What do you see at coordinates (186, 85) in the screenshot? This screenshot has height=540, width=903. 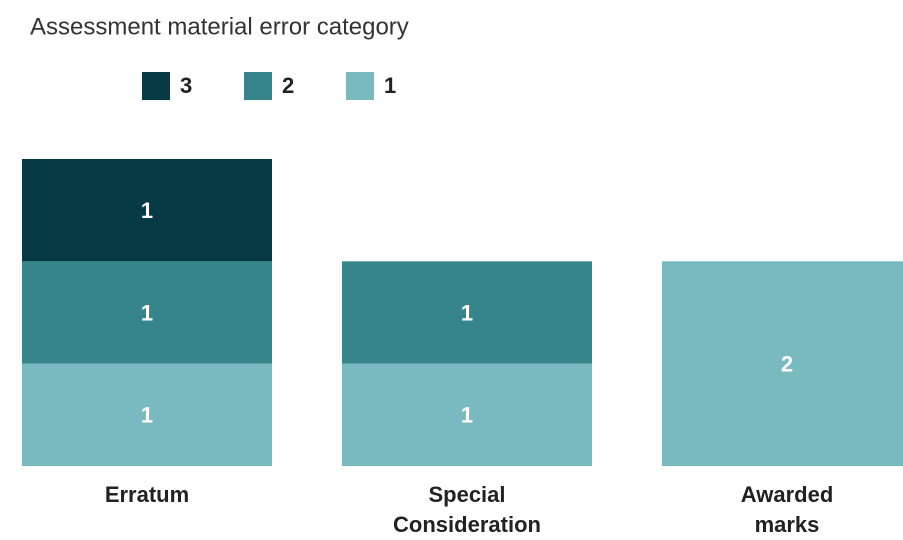 I see `legend-label: 3` at bounding box center [186, 85].